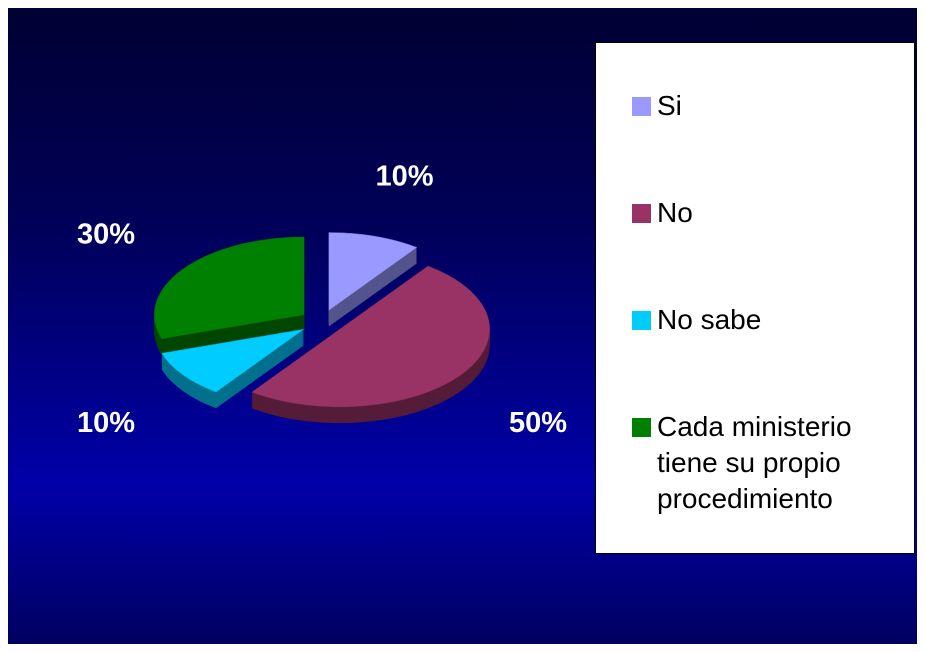 The image size is (925, 652). Describe the element at coordinates (538, 423) in the screenshot. I see `data-label: 50%` at that location.